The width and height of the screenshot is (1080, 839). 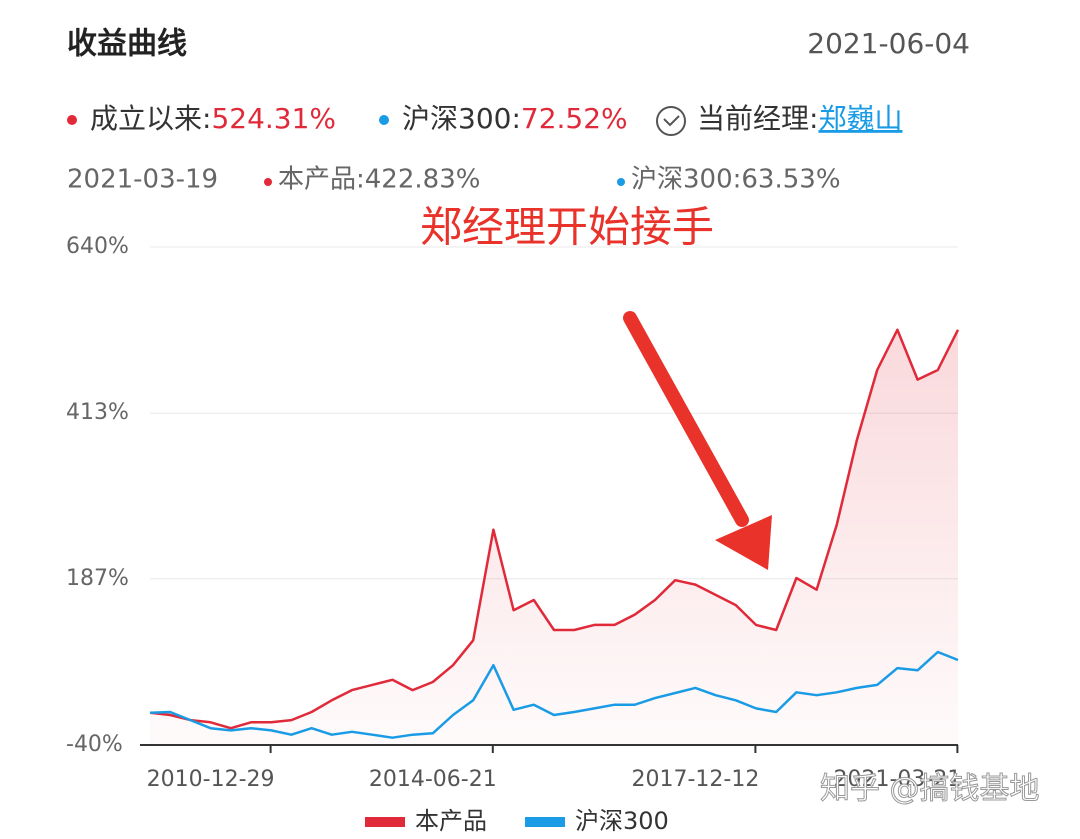 What do you see at coordinates (97, 246) in the screenshot?
I see `y-tick-label: 640%` at bounding box center [97, 246].